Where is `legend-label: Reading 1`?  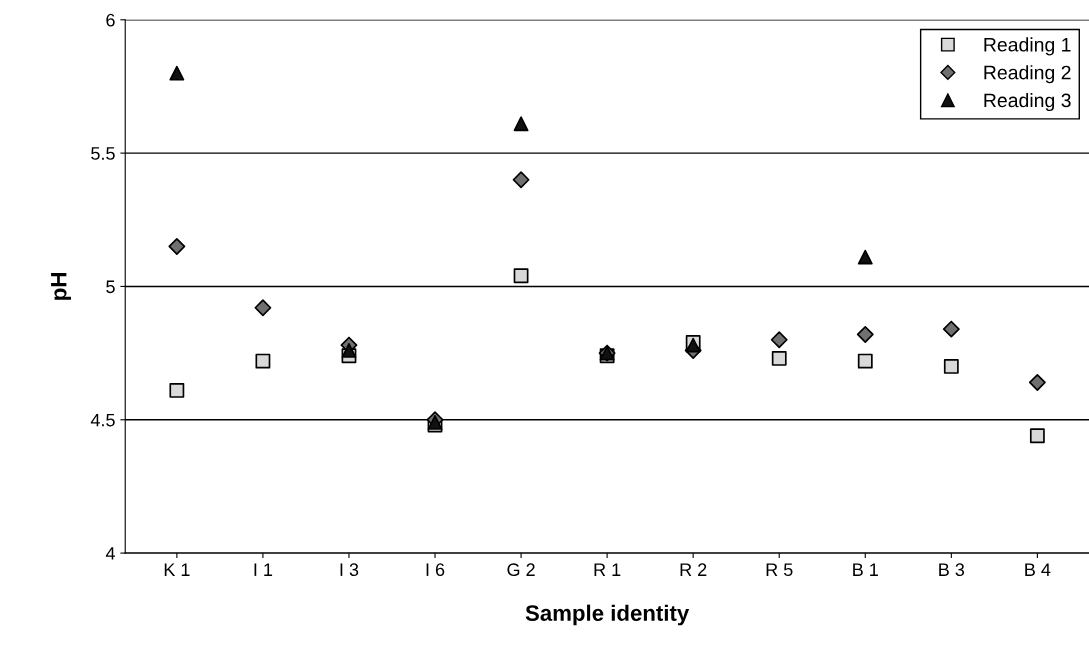 legend-label: Reading 1 is located at coordinates (1027, 46).